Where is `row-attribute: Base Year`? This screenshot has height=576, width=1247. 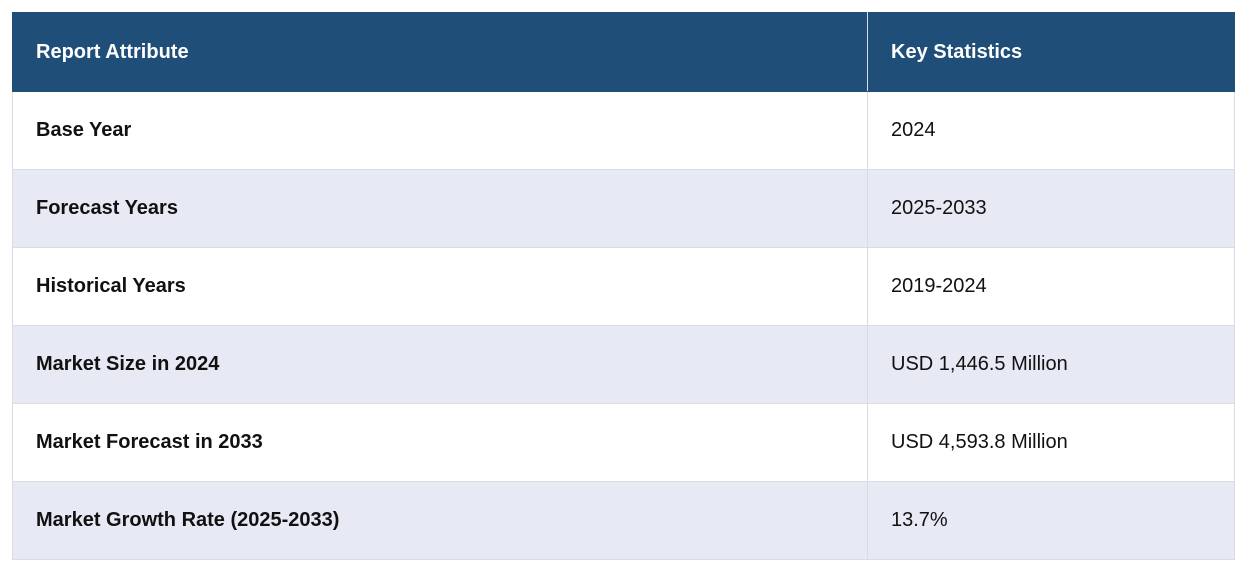
row-attribute: Base Year is located at coordinates (440, 130).